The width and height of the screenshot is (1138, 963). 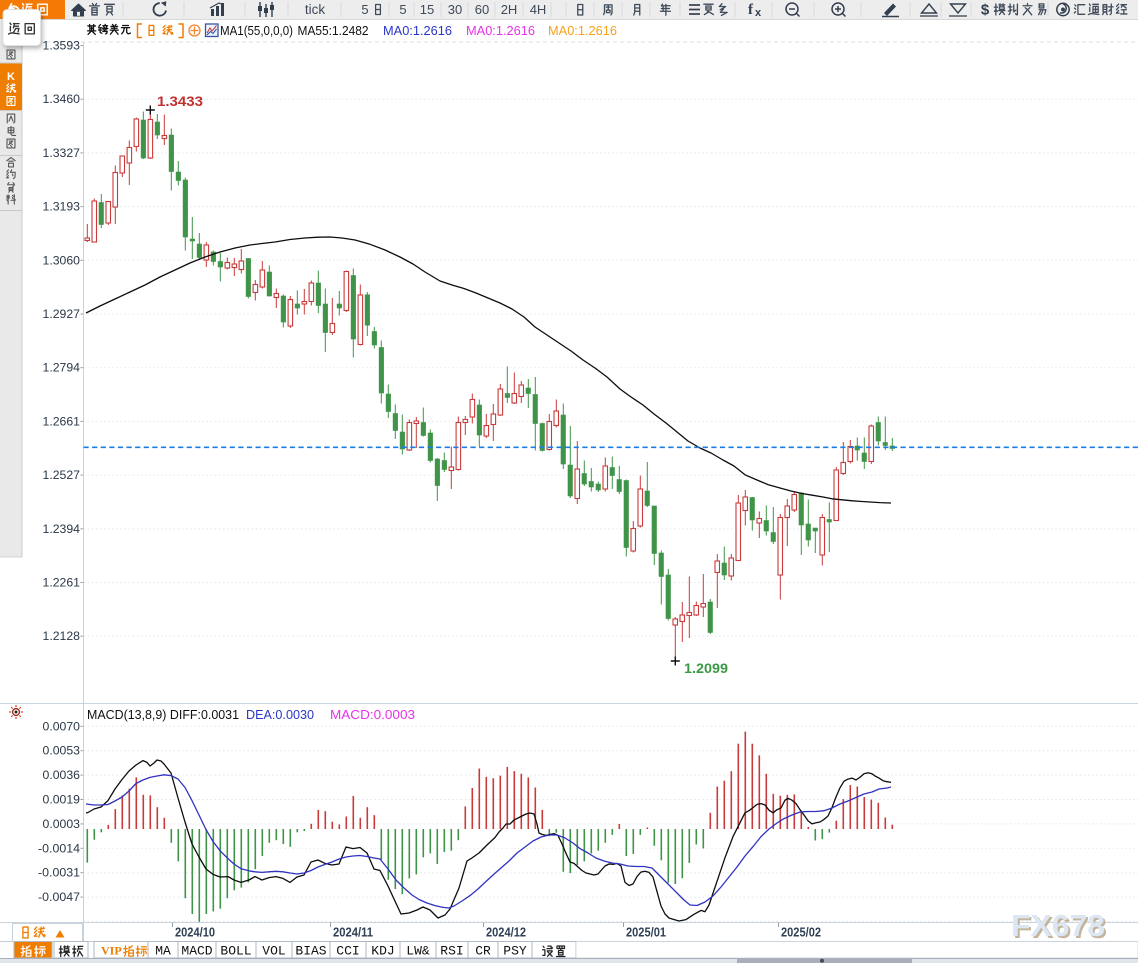 I want to click on svg-text: -0.0047, so click(x=59, y=897).